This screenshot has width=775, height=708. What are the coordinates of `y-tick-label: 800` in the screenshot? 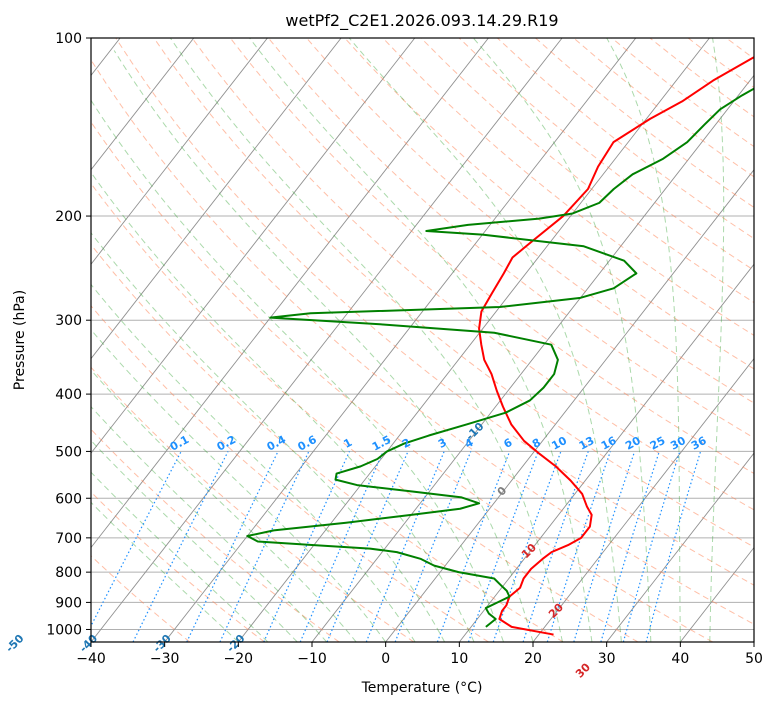 It's located at (68, 573).